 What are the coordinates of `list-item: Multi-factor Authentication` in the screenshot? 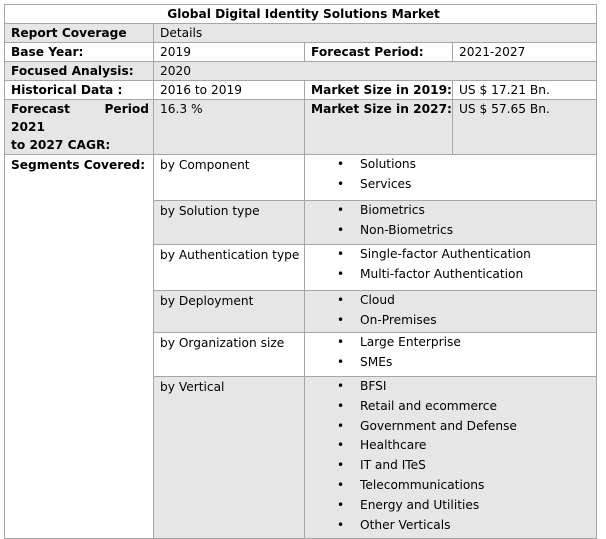 It's located at (466, 275).